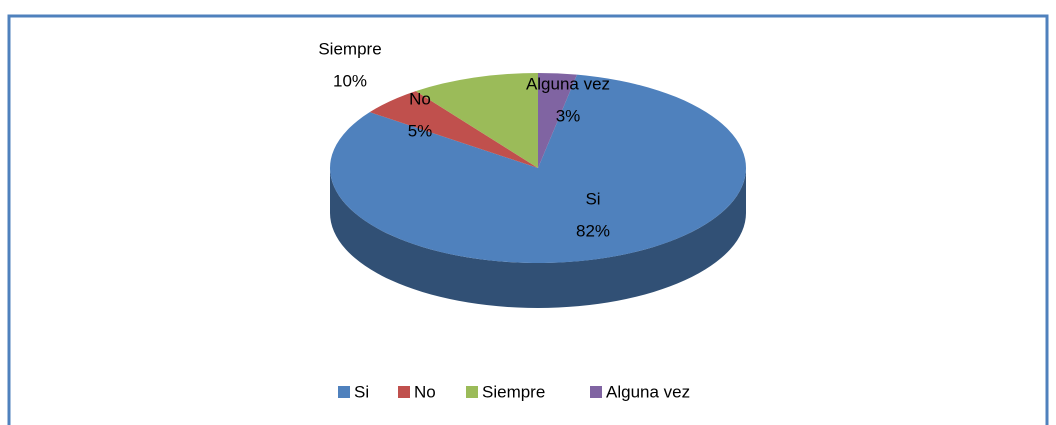 This screenshot has width=1056, height=425. What do you see at coordinates (568, 83) in the screenshot?
I see `data-label-name: Alguna vez` at bounding box center [568, 83].